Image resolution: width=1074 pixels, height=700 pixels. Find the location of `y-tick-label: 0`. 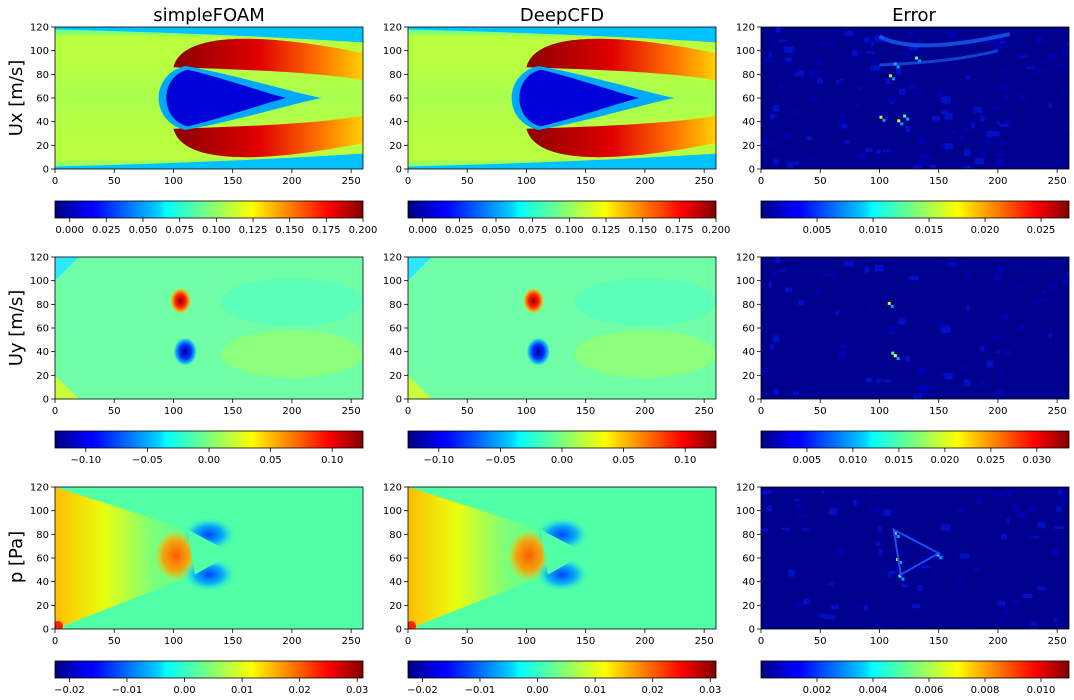

y-tick-label: 0 is located at coordinates (399, 170).